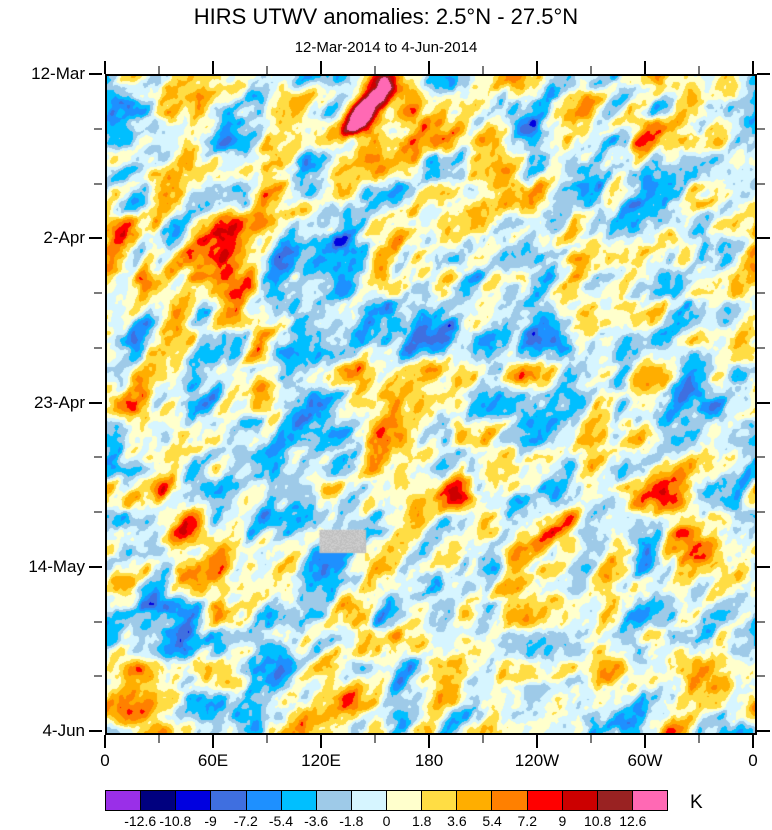  What do you see at coordinates (140, 821) in the screenshot?
I see `colorbar-tick-label: -12.6` at bounding box center [140, 821].